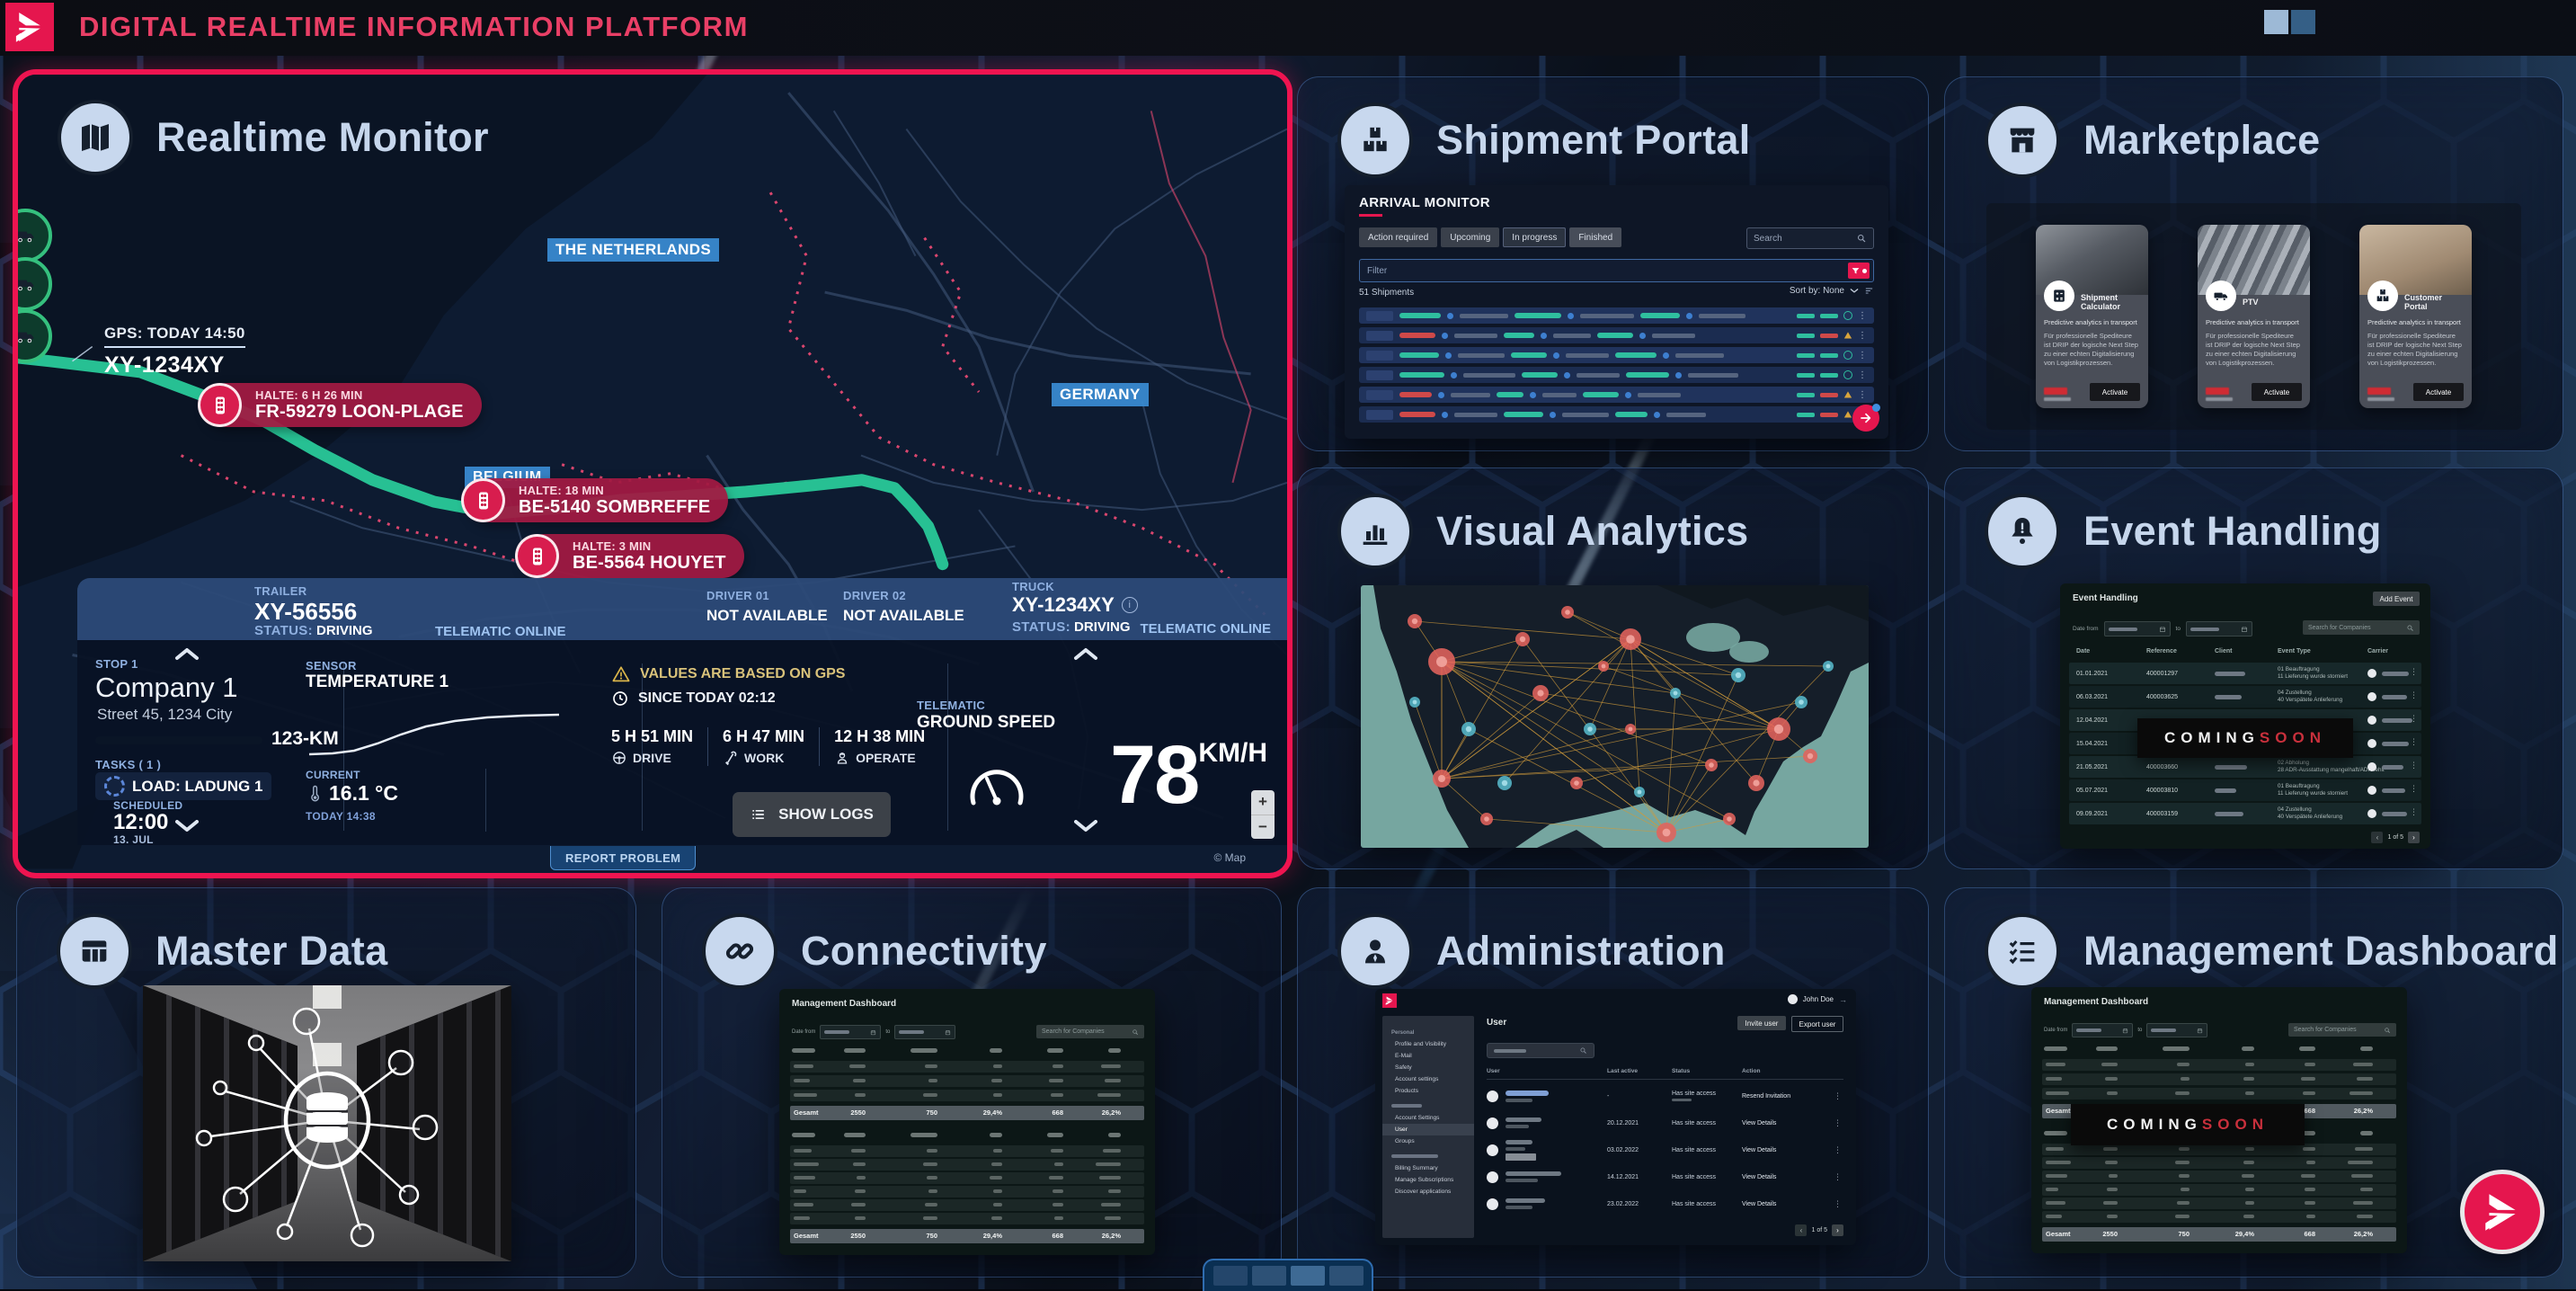 The height and width of the screenshot is (1291, 2576). What do you see at coordinates (326, 1082) in the screenshot?
I see `tile-master-data: Master Data` at bounding box center [326, 1082].